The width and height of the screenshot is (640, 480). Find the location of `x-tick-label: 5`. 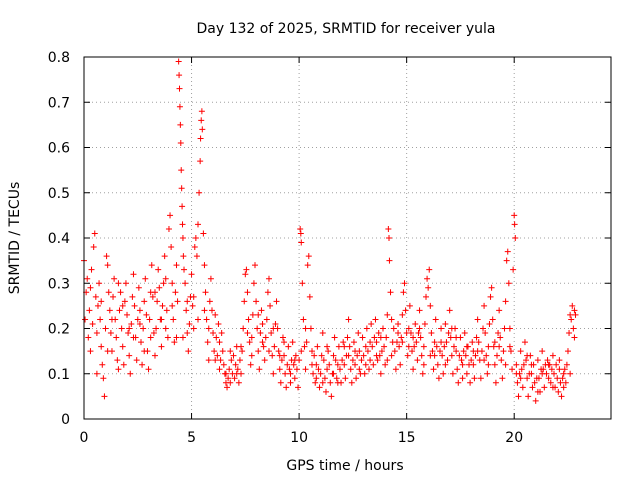

x-tick-label: 5 is located at coordinates (191, 438).